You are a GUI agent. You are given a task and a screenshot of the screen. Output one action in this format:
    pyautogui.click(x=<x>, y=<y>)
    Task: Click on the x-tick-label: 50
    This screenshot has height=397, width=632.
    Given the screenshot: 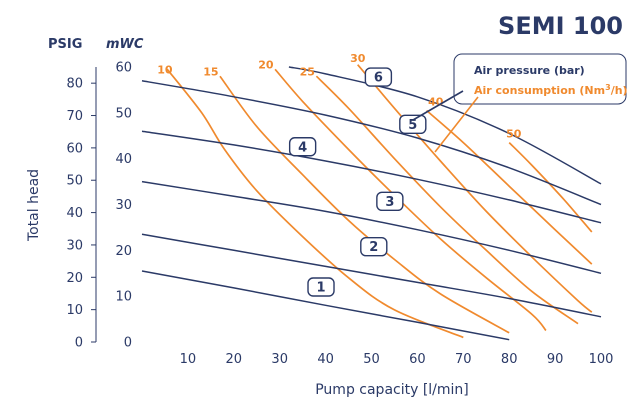 What is the action you would take?
    pyautogui.click(x=371, y=359)
    